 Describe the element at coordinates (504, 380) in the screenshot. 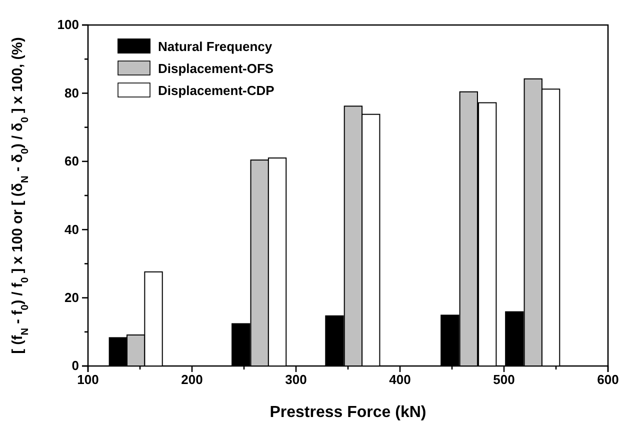

I see `x-tick-label: 500` at that location.